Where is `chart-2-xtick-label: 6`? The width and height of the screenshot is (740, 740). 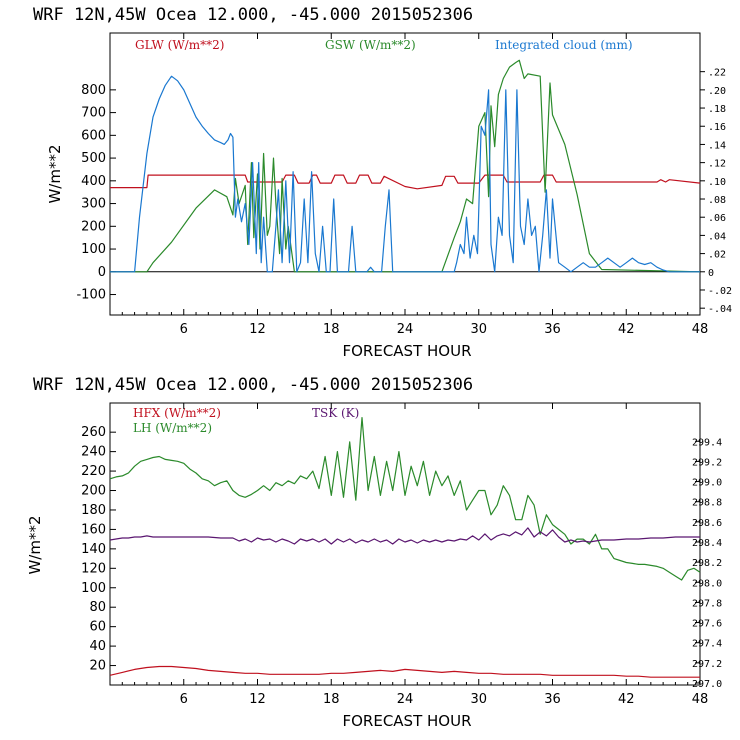 chart-2-xtick-label: 6 is located at coordinates (184, 699).